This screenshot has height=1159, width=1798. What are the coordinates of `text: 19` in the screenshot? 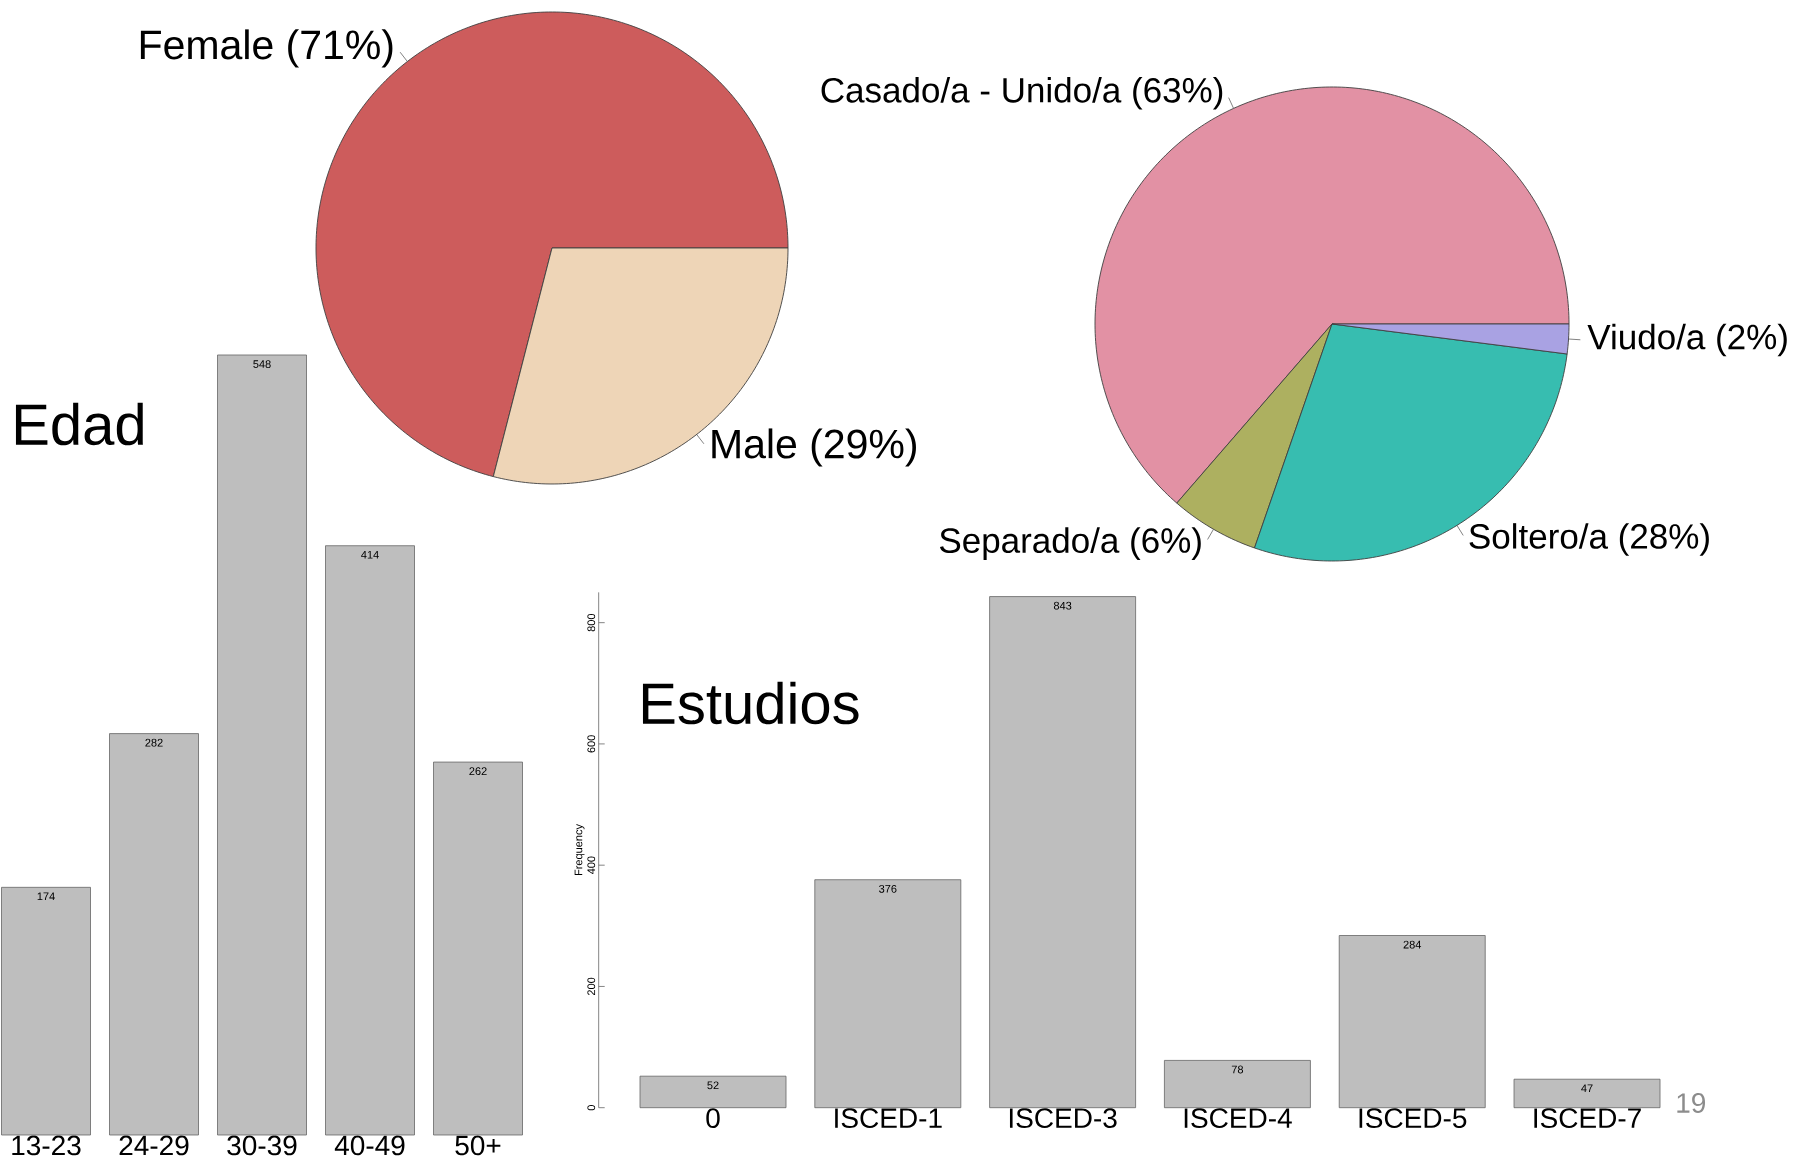 It's located at (1691, 1103).